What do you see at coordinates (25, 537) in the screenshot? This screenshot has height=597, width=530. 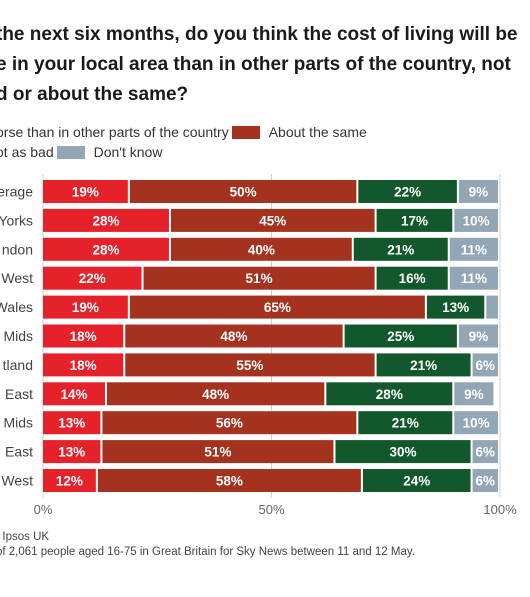 I see `source-note: : Ipsos UK` at bounding box center [25, 537].